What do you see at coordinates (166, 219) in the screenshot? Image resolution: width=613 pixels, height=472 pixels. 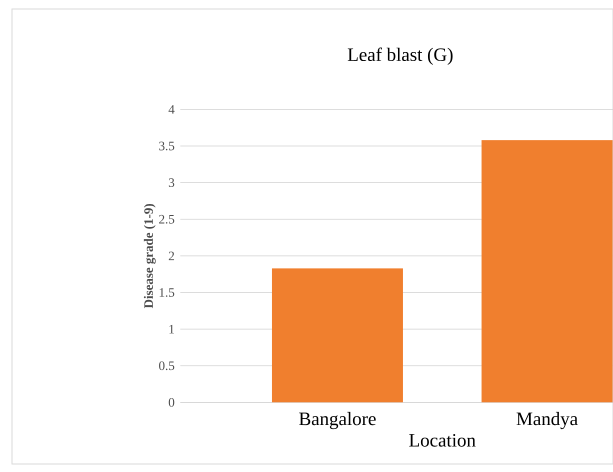 I see `y-tick-label: 2.5` at bounding box center [166, 219].